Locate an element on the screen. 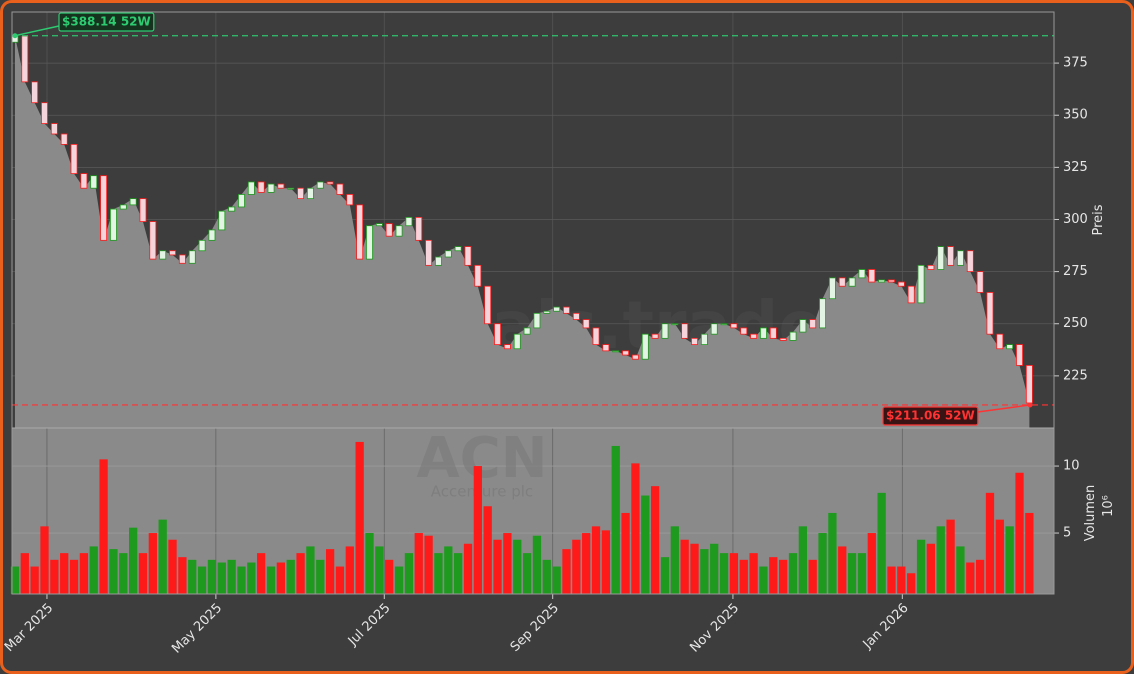  annotation-label: $388.14 52W is located at coordinates (106, 22).